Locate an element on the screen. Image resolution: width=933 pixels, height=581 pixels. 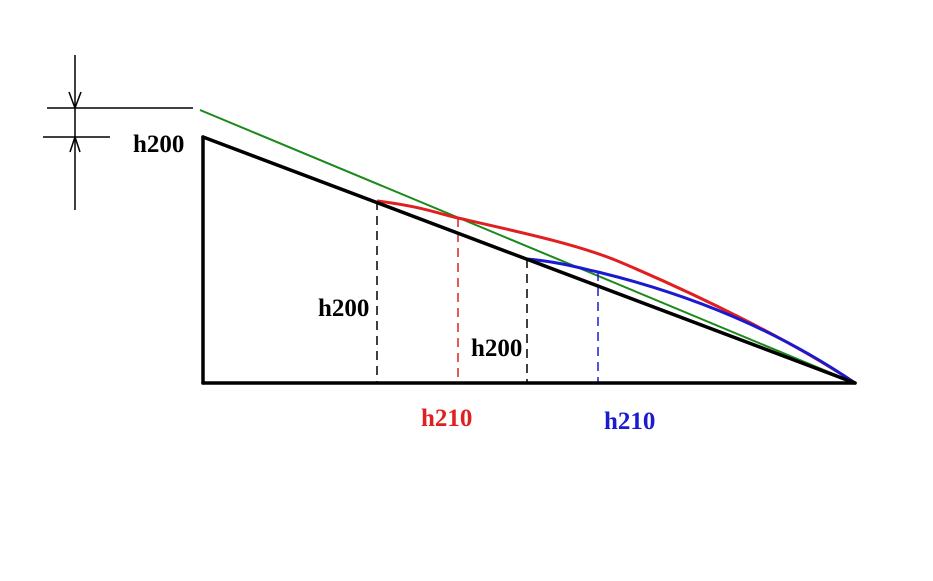
blue-curve is located at coordinates (691, 321).